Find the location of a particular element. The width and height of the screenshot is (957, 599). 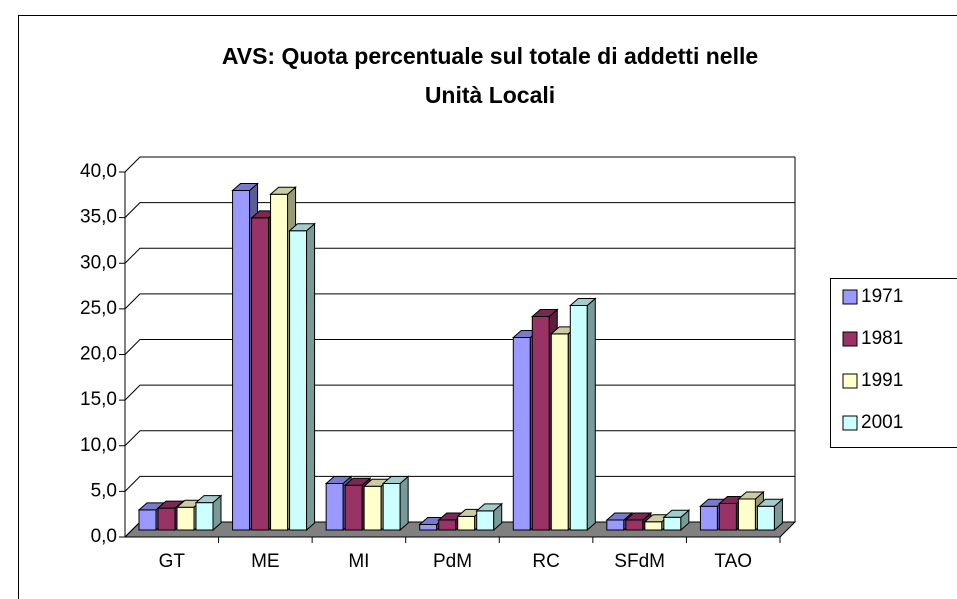

x-tick-label: ME is located at coordinates (265, 561).